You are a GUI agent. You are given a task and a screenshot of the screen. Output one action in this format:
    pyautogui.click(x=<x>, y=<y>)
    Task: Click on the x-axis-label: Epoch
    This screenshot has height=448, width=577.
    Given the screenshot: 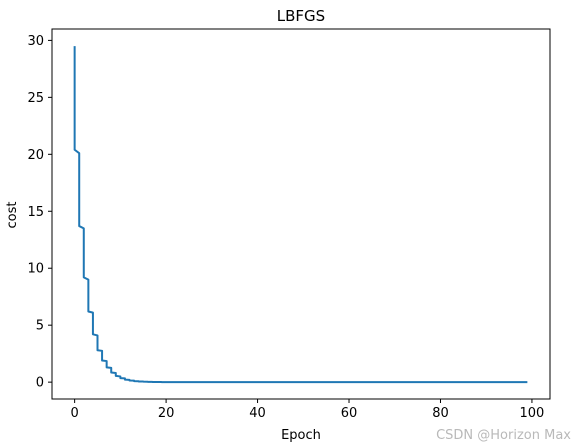 What is the action you would take?
    pyautogui.click(x=301, y=435)
    